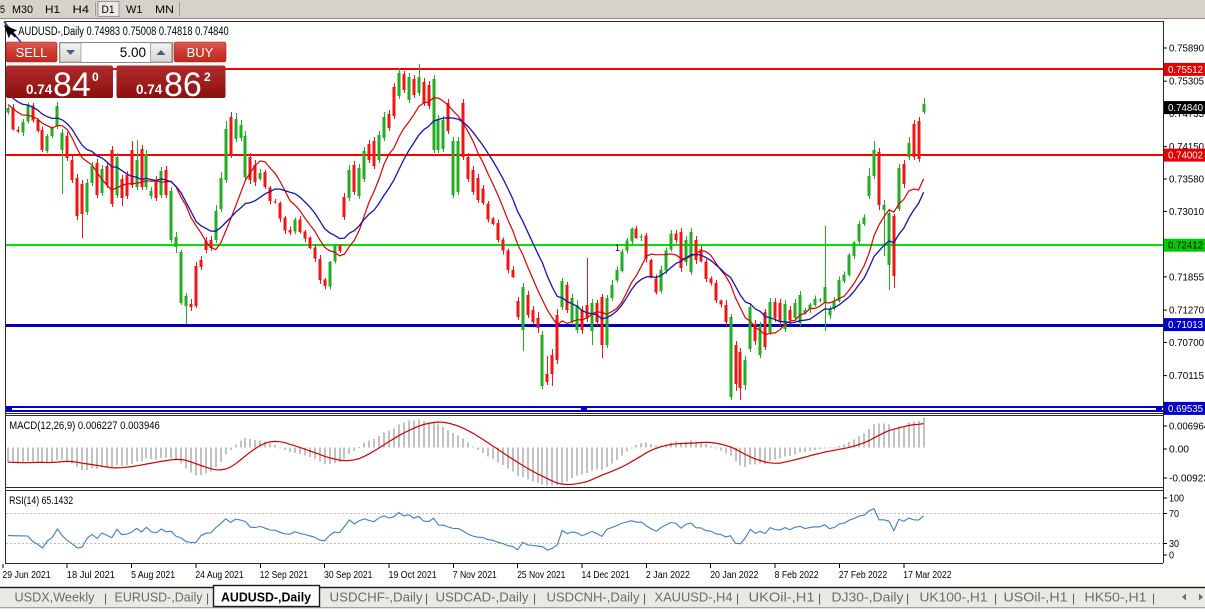 The width and height of the screenshot is (1205, 613). What do you see at coordinates (284, 575) in the screenshot?
I see `svg-text: 12 Sep 2021` at bounding box center [284, 575].